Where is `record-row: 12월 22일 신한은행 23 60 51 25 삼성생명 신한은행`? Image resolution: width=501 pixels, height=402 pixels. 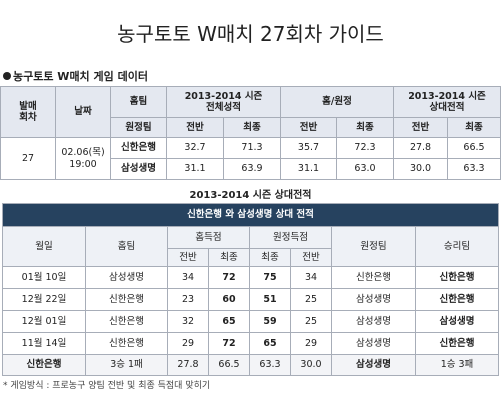 record-row: 12월 22일 신한은행 23 60 51 25 삼성생명 신한은행 is located at coordinates (250, 299).